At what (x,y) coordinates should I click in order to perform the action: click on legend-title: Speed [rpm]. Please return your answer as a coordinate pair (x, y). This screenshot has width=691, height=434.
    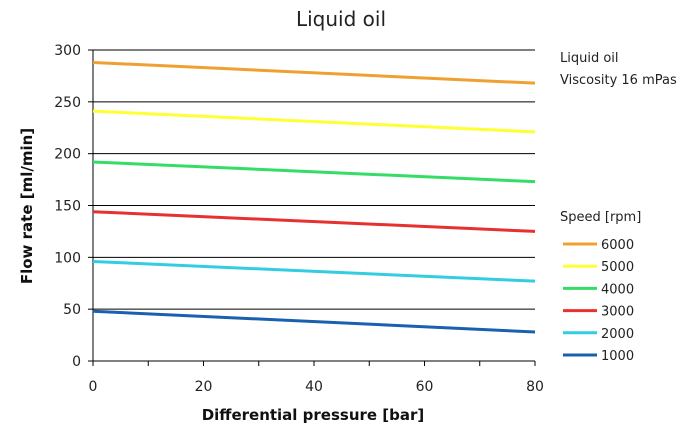
    Looking at the image, I should click on (600, 217).